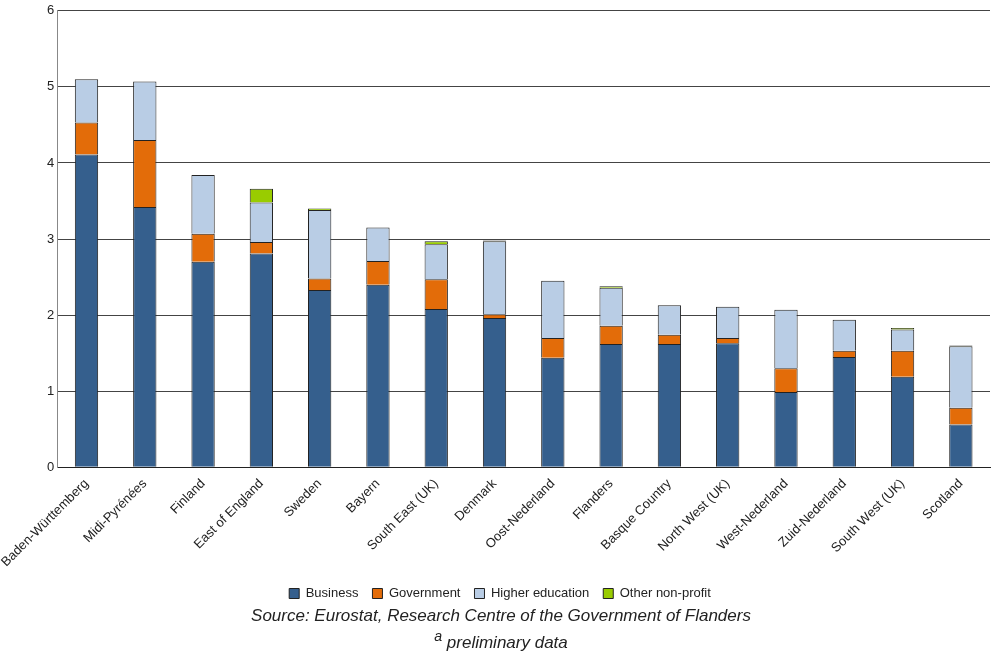 Image resolution: width=1002 pixels, height=659 pixels. Describe the element at coordinates (665, 593) in the screenshot. I see `legend-label: Other non-profit` at that location.